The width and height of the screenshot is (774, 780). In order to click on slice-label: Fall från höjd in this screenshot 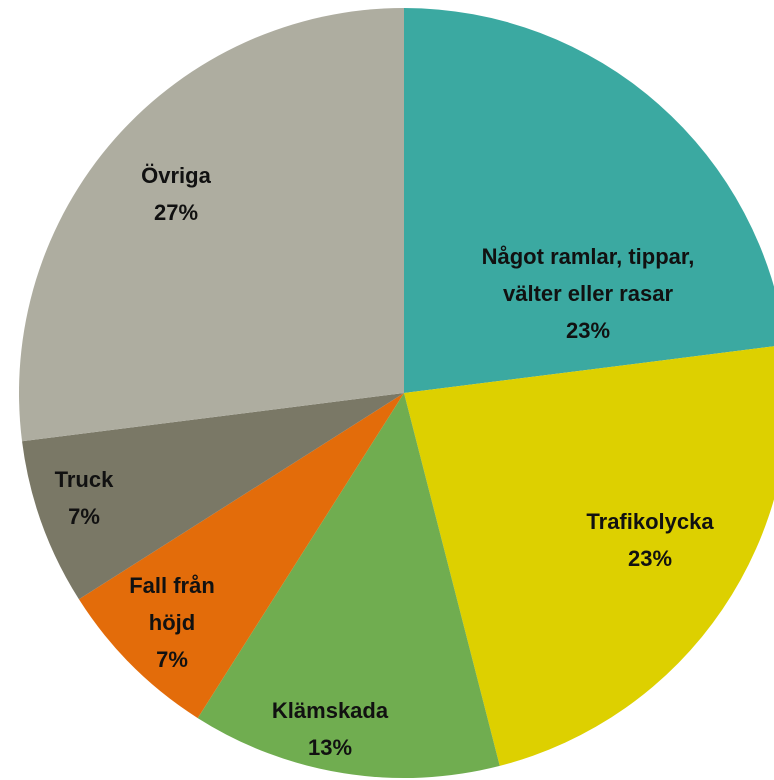, I will do `click(172, 604)`.